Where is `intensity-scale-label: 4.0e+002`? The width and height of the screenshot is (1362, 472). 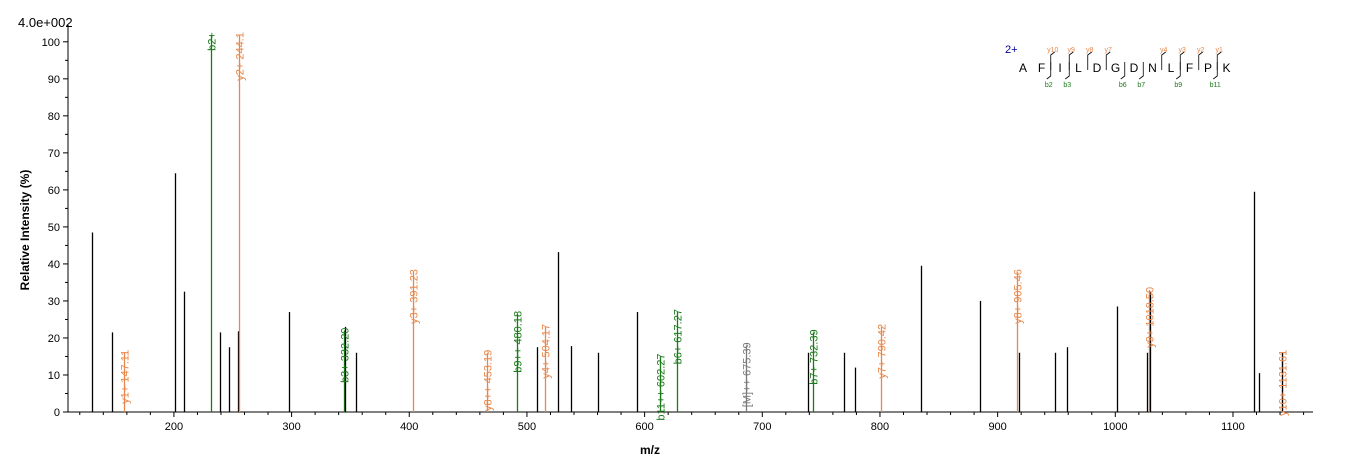 intensity-scale-label: 4.0e+002 is located at coordinates (45, 22).